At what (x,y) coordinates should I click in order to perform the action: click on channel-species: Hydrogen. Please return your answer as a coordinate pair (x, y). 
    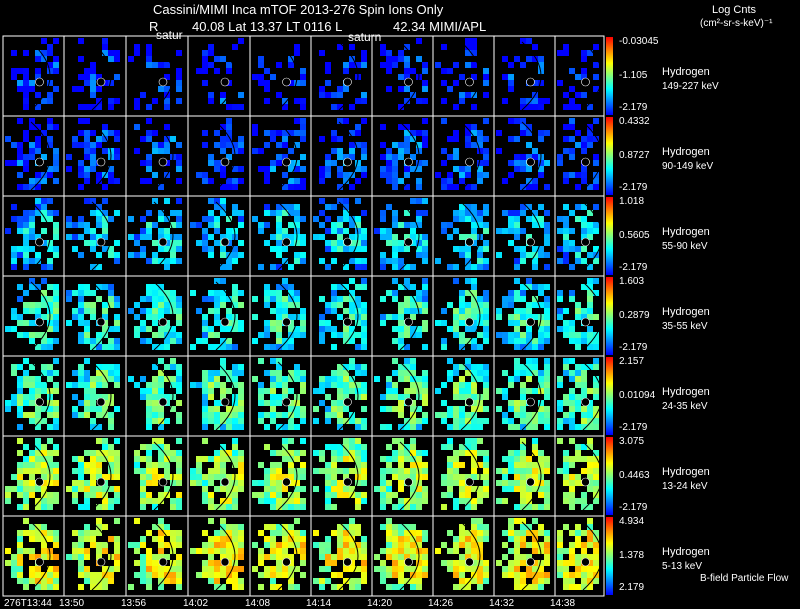
    Looking at the image, I should click on (686, 312).